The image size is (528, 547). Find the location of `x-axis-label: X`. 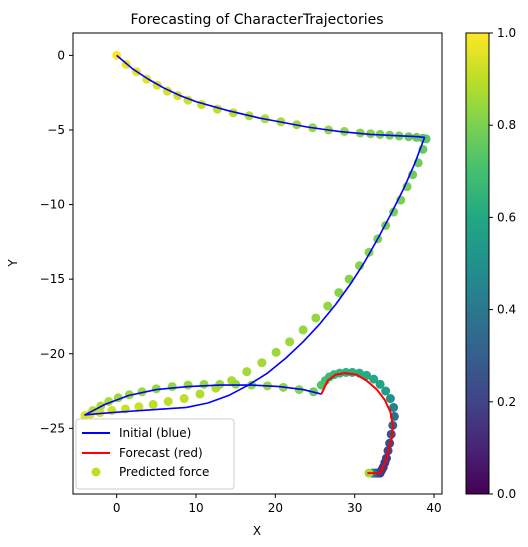

x-axis-label: X is located at coordinates (257, 531).